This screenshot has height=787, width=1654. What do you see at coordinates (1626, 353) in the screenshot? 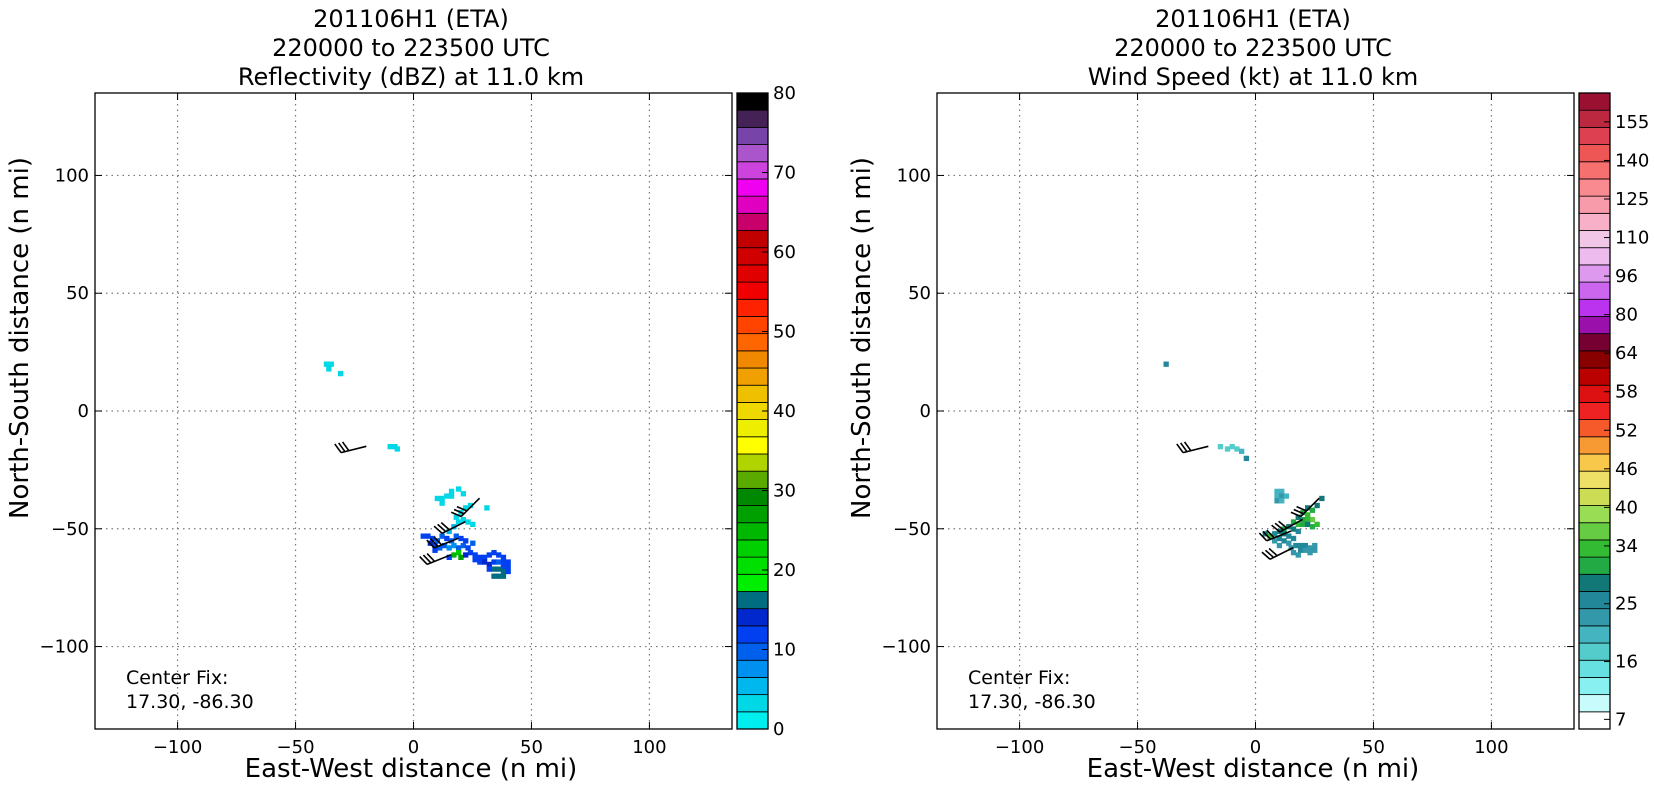
I see `colorbar-tick-label: 64` at bounding box center [1626, 353].